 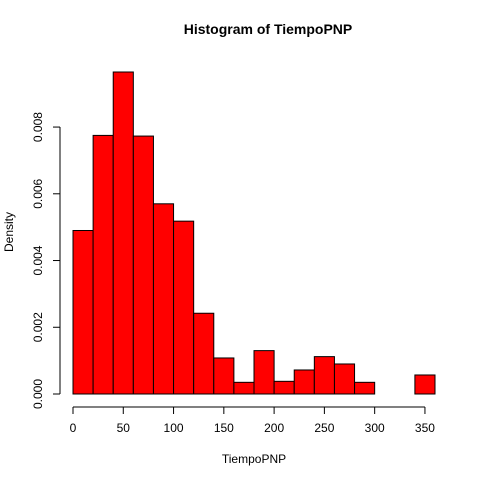 What do you see at coordinates (38, 260) in the screenshot?
I see `y-tick-label: 0.004` at bounding box center [38, 260].